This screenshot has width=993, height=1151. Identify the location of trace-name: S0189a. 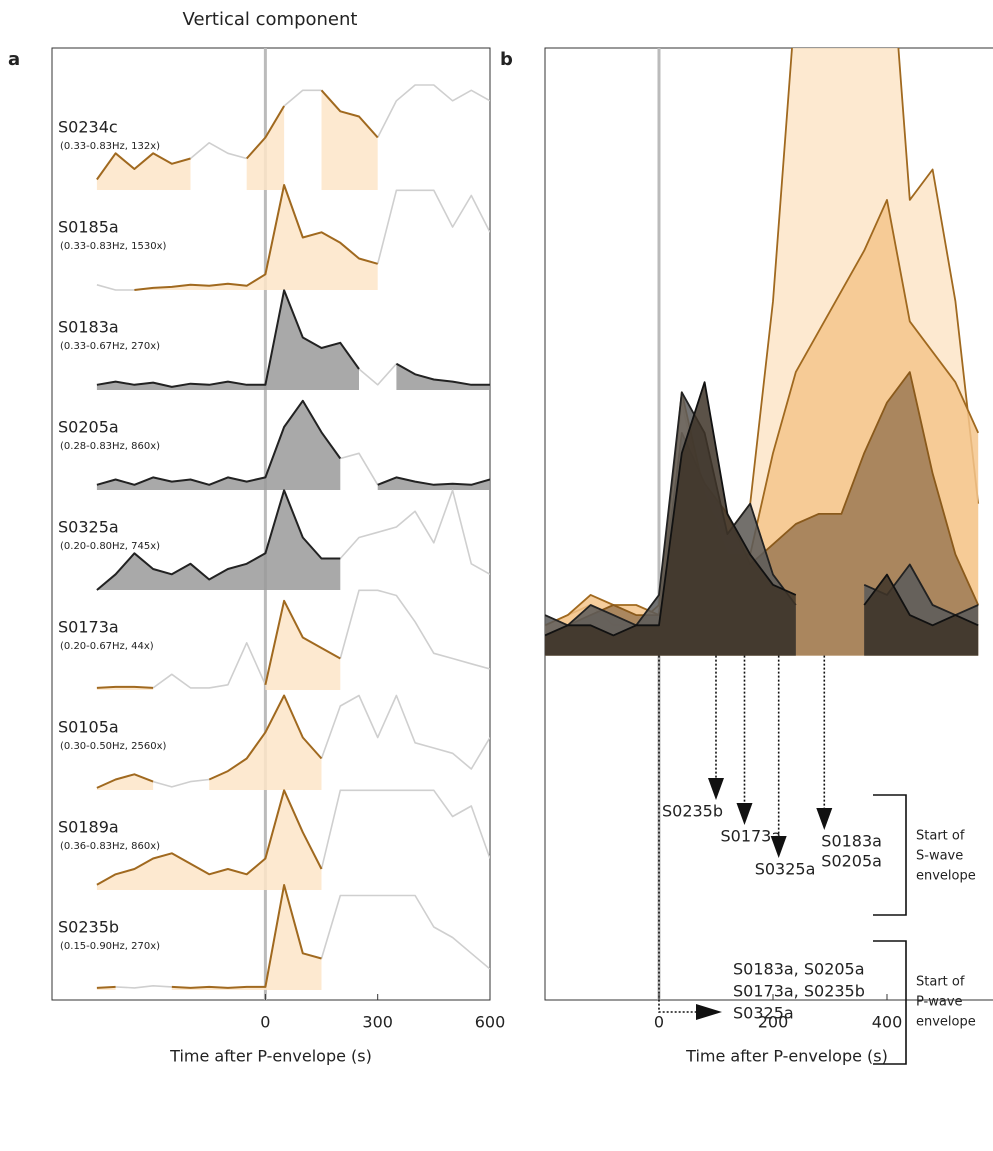
(88, 827).